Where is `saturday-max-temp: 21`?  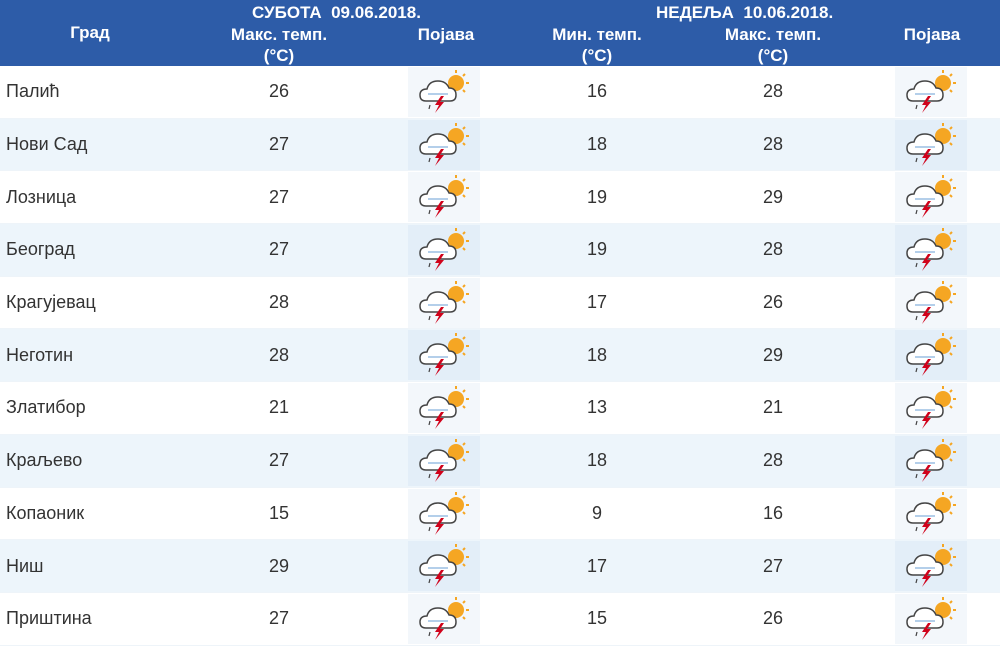
saturday-max-temp: 21 is located at coordinates (279, 407).